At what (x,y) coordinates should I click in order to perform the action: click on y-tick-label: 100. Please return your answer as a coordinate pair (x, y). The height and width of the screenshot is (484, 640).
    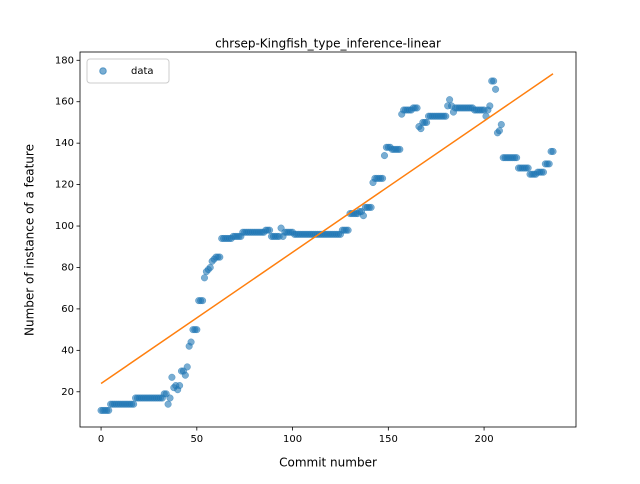
    Looking at the image, I should click on (64, 226).